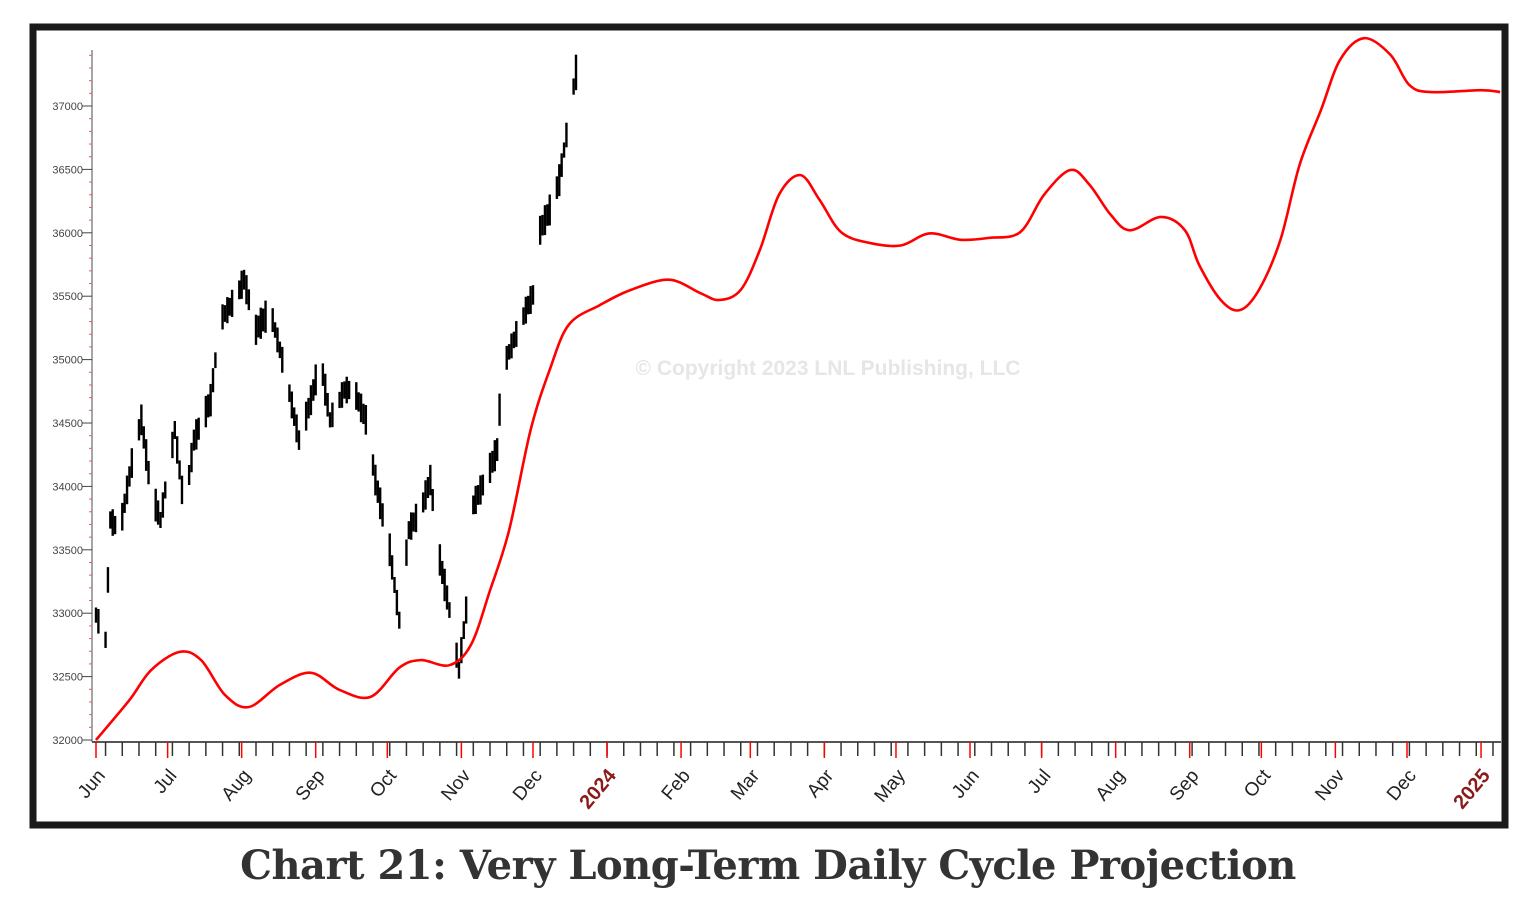 This screenshot has height=918, width=1536. I want to click on y-tick-label: 33000, so click(67, 614).